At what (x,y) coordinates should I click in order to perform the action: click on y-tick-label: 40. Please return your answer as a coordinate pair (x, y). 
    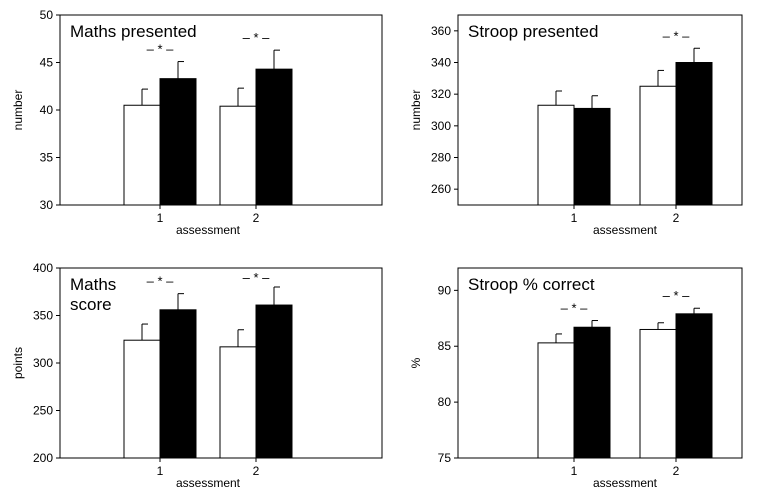
    Looking at the image, I should click on (47, 110).